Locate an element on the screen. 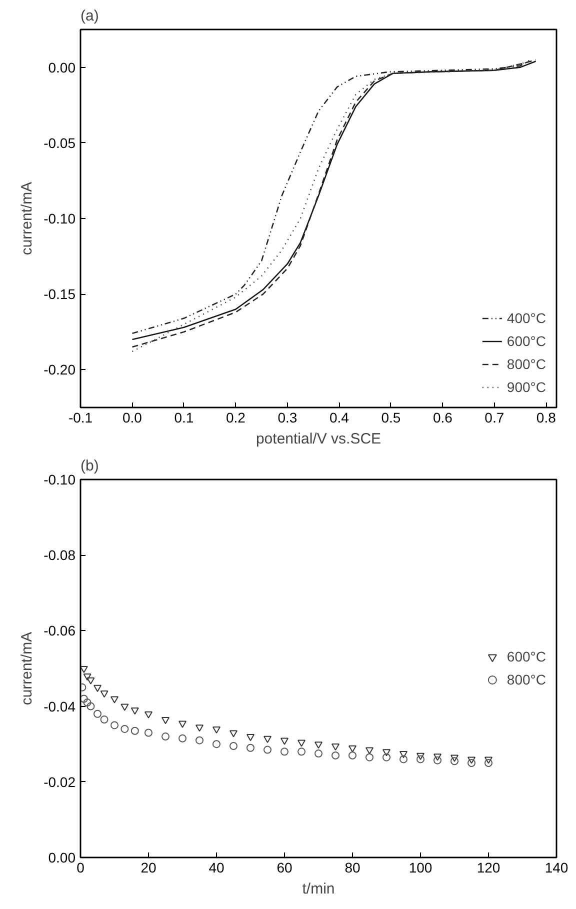  y-tick-label: -0.15 is located at coordinates (60, 294).